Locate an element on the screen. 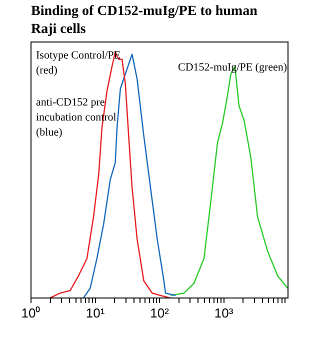 This screenshot has height=337, width=332. chart-title: Binding of CD152-muIg/PE to human Raji cells is located at coordinates (144, 21).